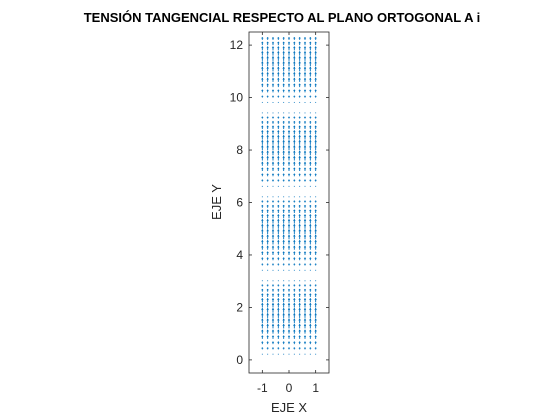  I want to click on y-tick-label: 4, so click(239, 255).